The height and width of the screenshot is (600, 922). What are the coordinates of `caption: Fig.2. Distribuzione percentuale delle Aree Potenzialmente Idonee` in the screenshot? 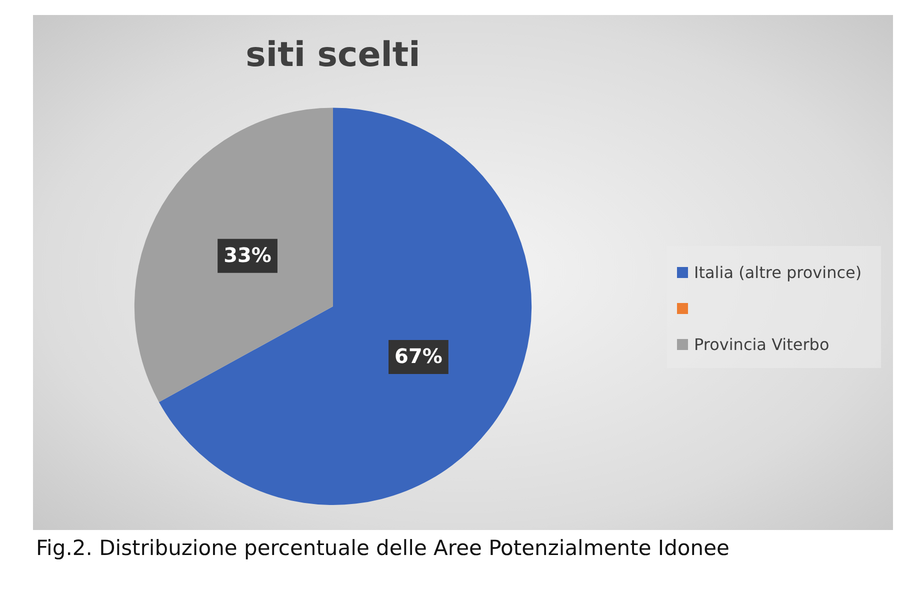 It's located at (383, 548).